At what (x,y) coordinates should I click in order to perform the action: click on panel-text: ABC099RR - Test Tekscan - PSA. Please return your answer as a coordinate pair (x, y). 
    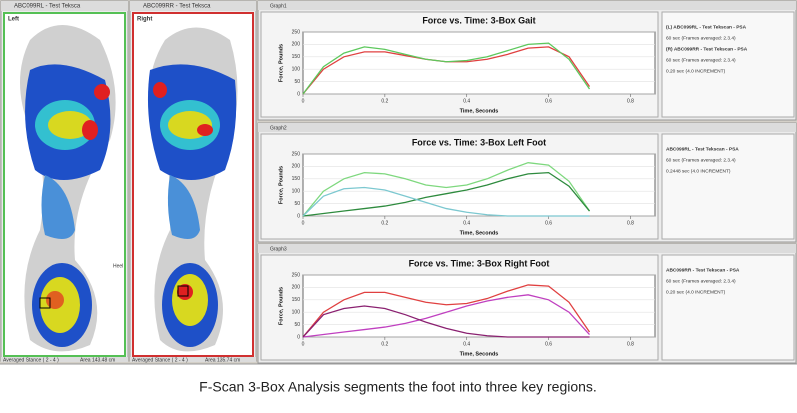
    Looking at the image, I should click on (703, 270).